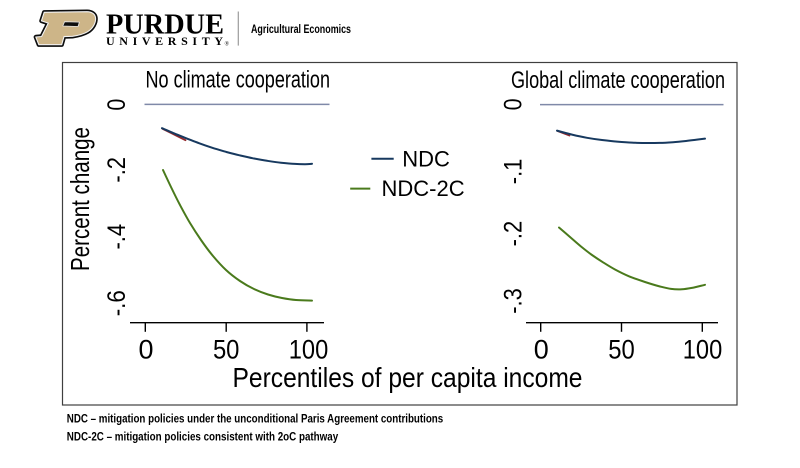  I want to click on svg-text: -.3, so click(514, 301).